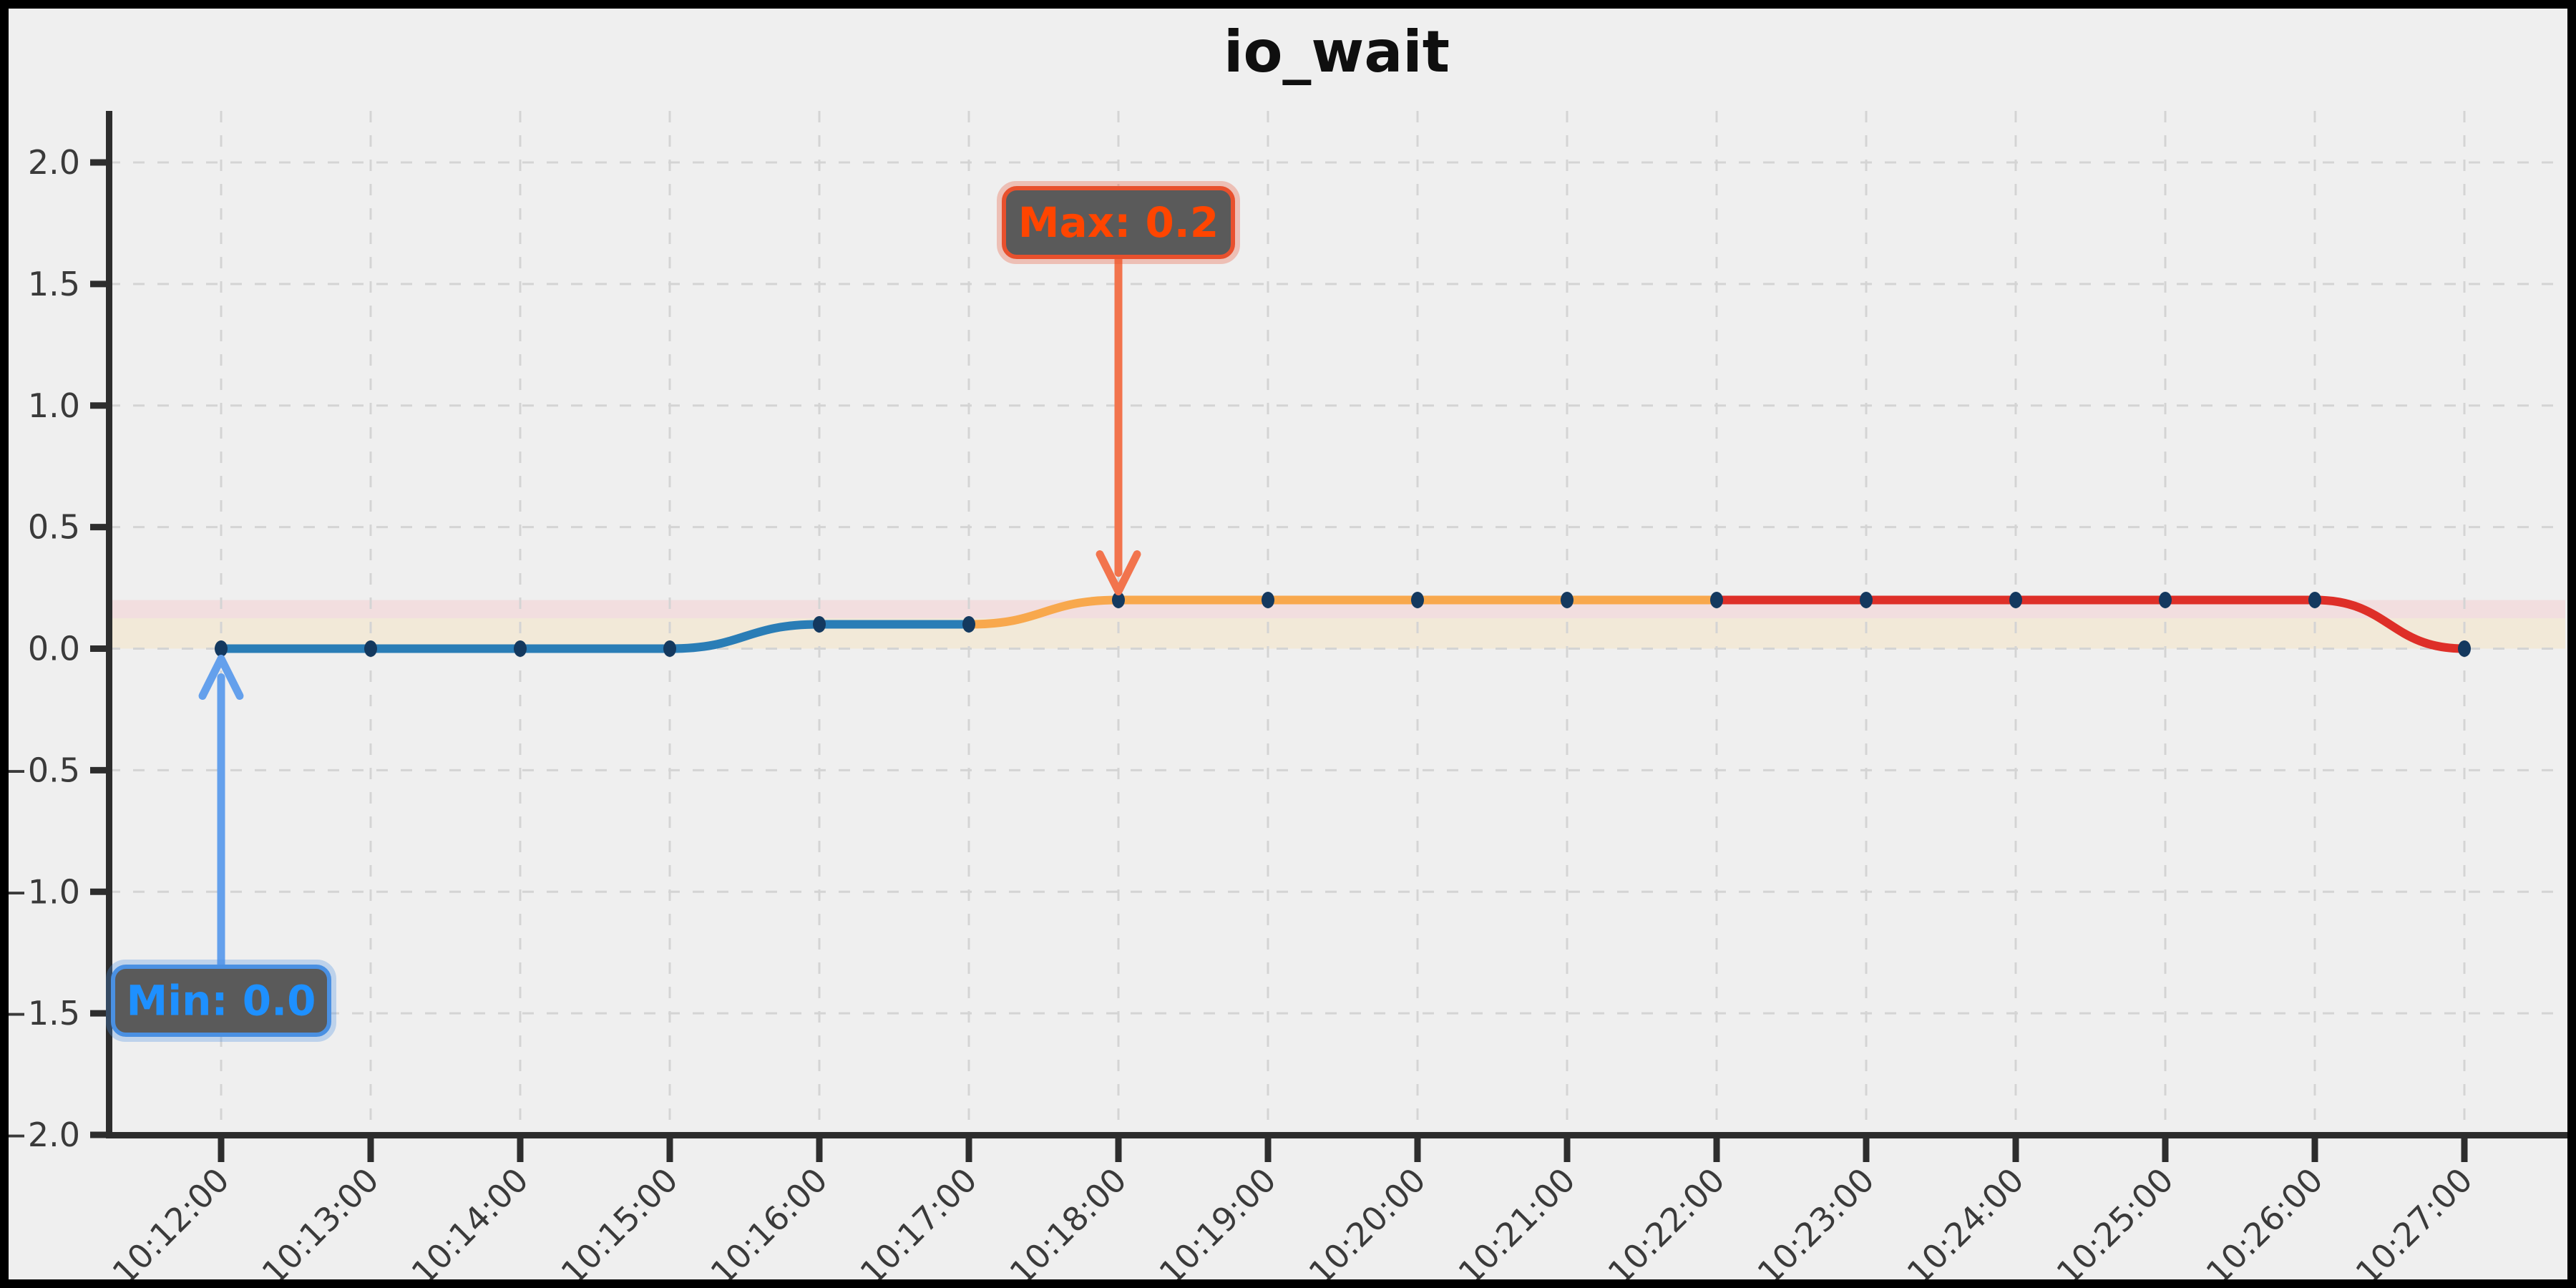 Image resolution: width=2576 pixels, height=1288 pixels. What do you see at coordinates (54, 405) in the screenshot?
I see `y-tick-label: 1.0` at bounding box center [54, 405].